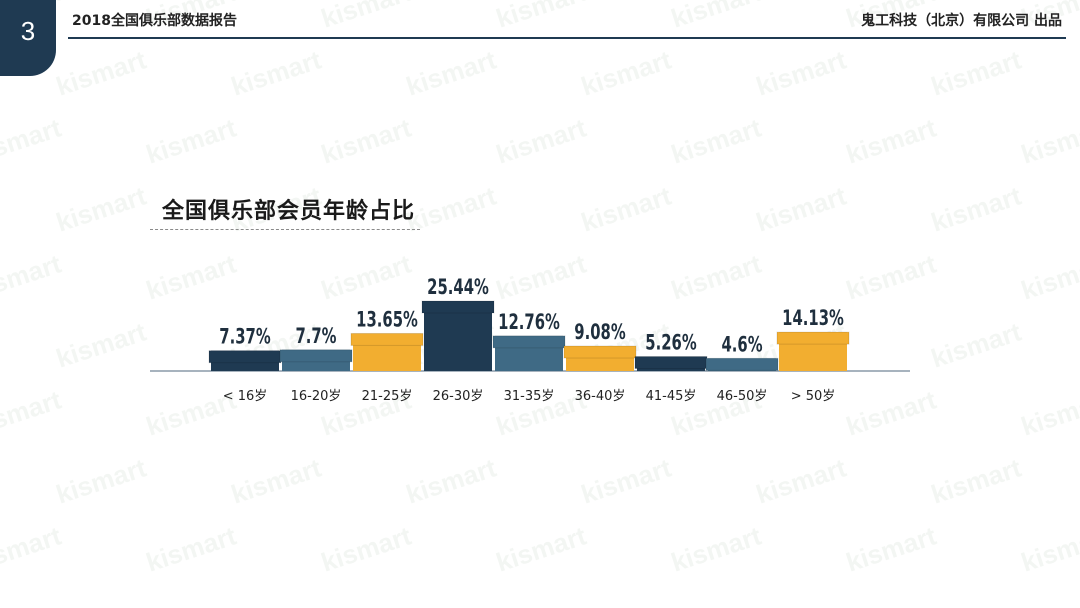 This screenshot has height=608, width=1080. What do you see at coordinates (289, 211) in the screenshot?
I see `chart-title: 全国俱乐部会员年龄占比` at bounding box center [289, 211].